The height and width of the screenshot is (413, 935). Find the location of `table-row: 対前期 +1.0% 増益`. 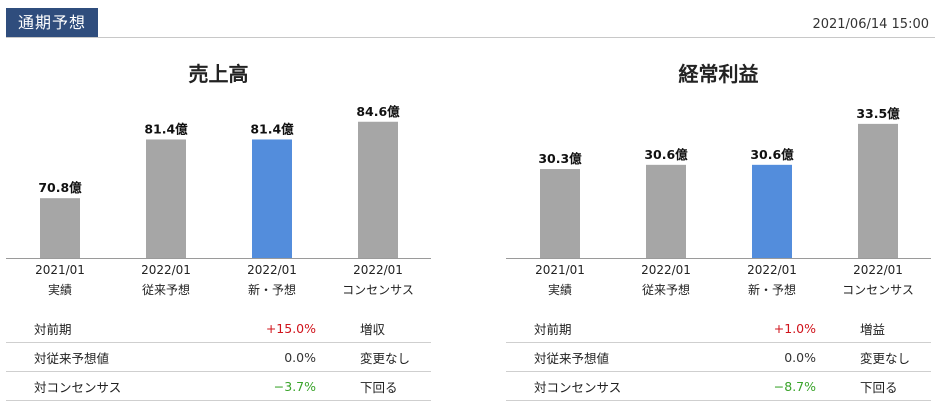

table-row: 対前期 +1.0% 増益 is located at coordinates (718, 328).